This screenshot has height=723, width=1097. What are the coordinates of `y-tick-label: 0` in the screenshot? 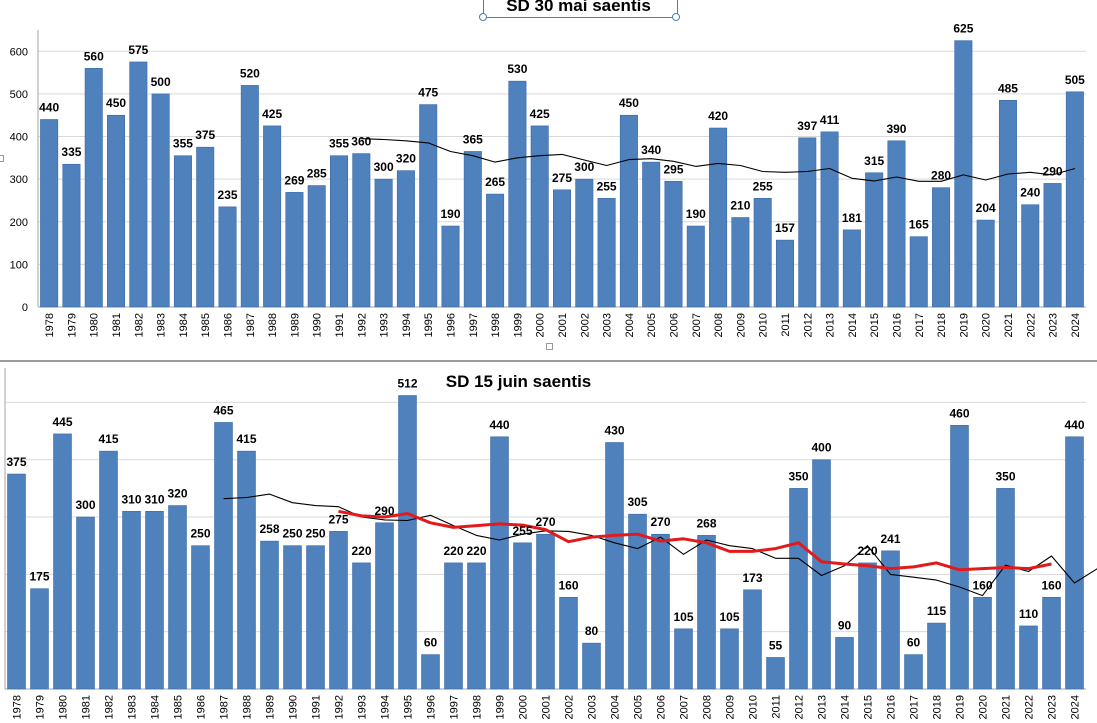 It's located at (25, 308).